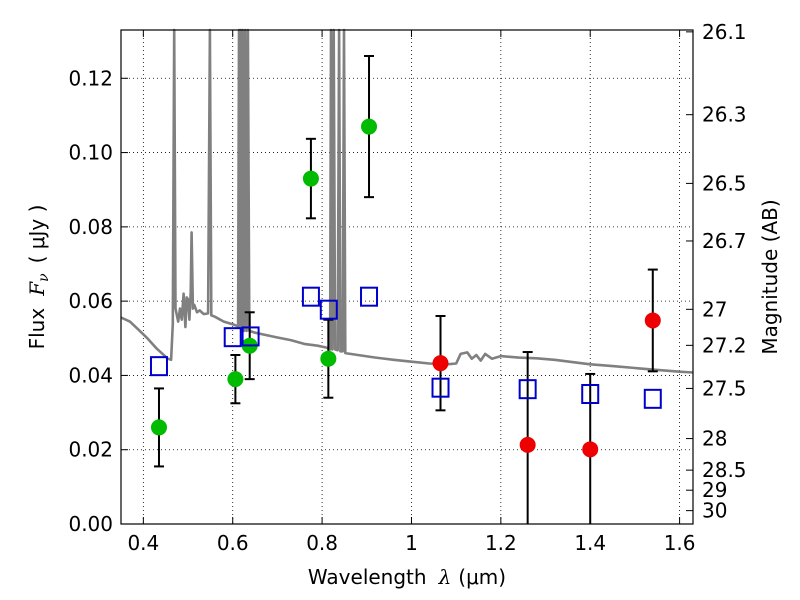 The width and height of the screenshot is (800, 600). Describe the element at coordinates (724, 183) in the screenshot. I see `mag-tick-label: 26.5` at that location.